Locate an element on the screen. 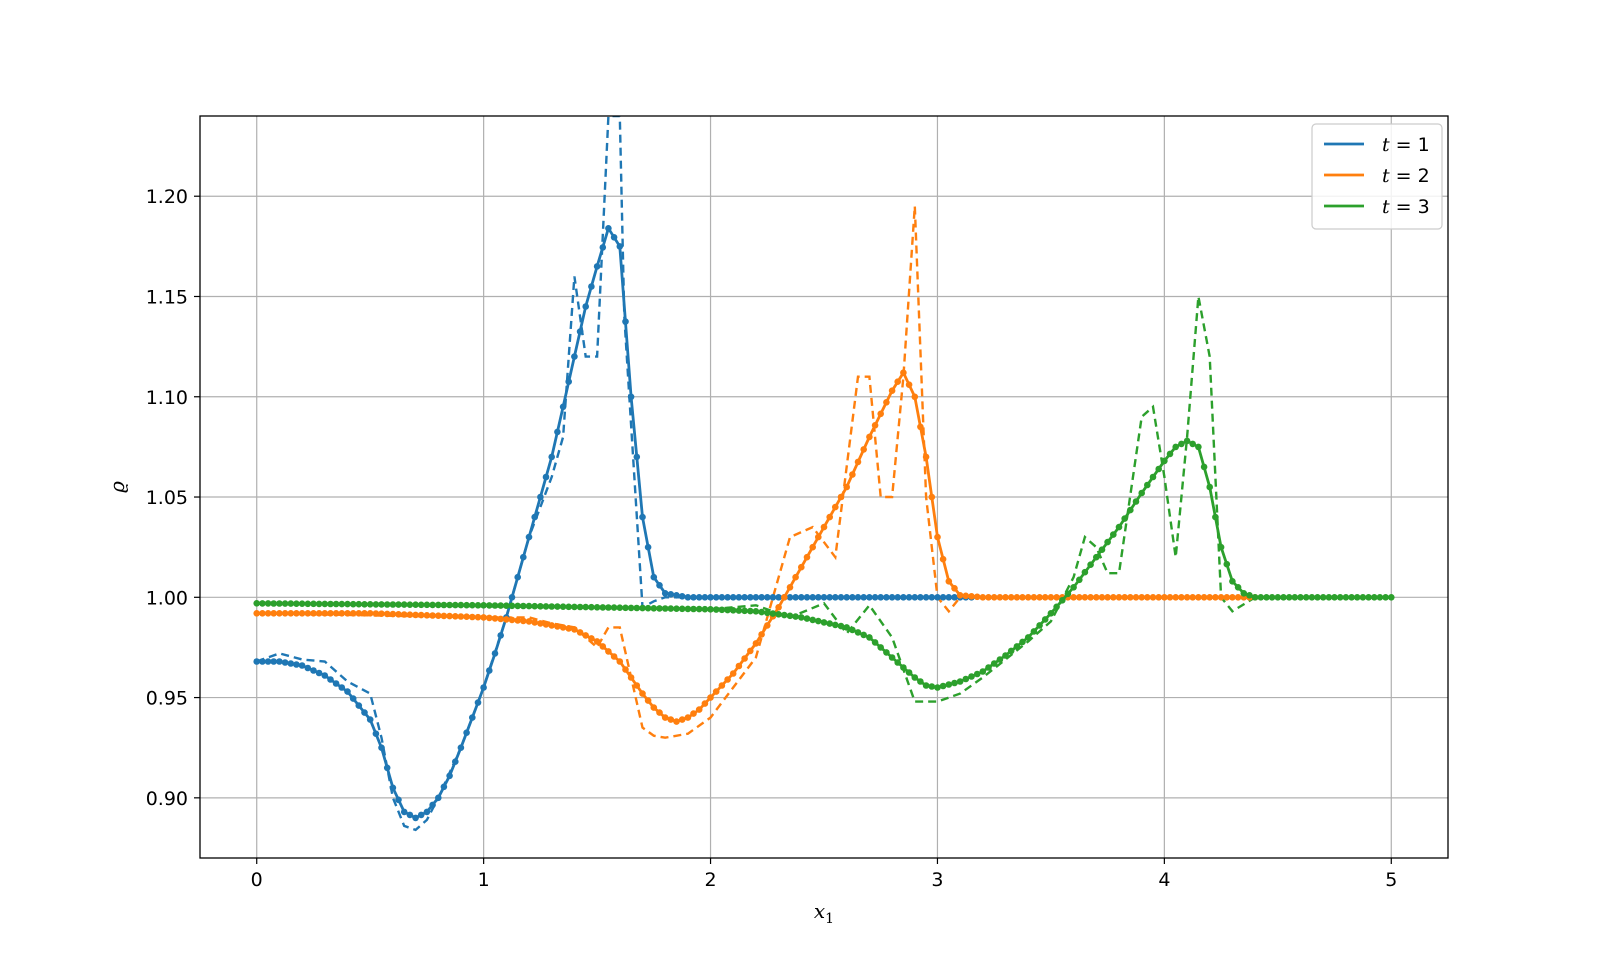 The image size is (1600, 960). legend-label: t = 2 is located at coordinates (1406, 176).